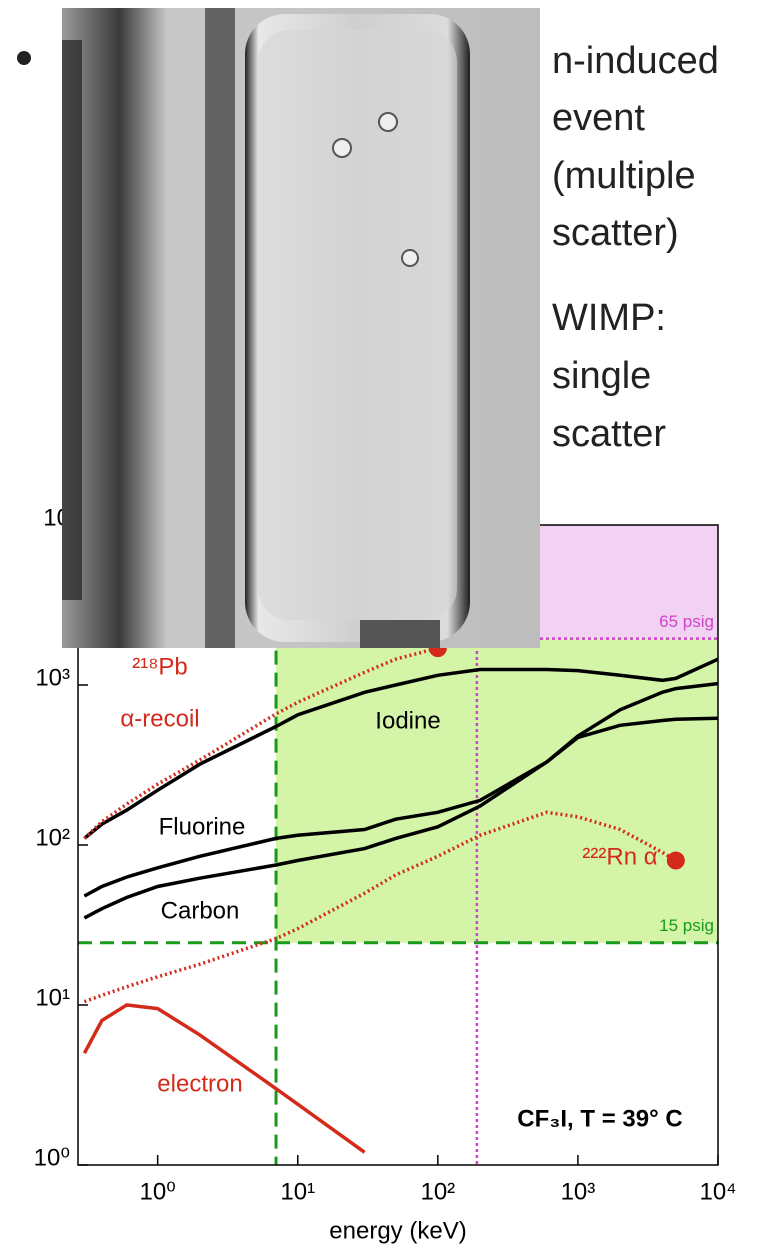 Image resolution: width=772 pixels, height=1255 pixels. Describe the element at coordinates (159, 666) in the screenshot. I see `annotation: ²¹⁸Pb` at that location.